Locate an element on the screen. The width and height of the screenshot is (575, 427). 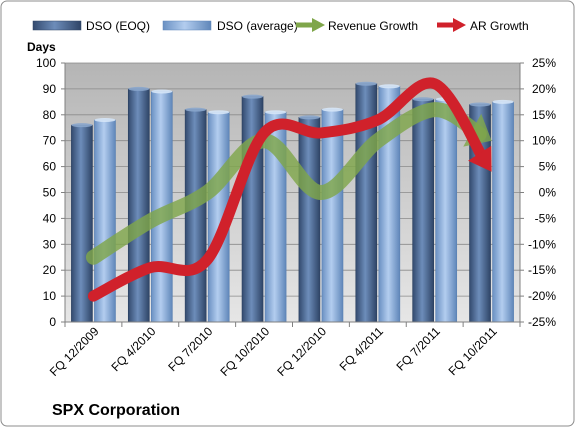
y2-tick-label: -10% is located at coordinates (542, 244).